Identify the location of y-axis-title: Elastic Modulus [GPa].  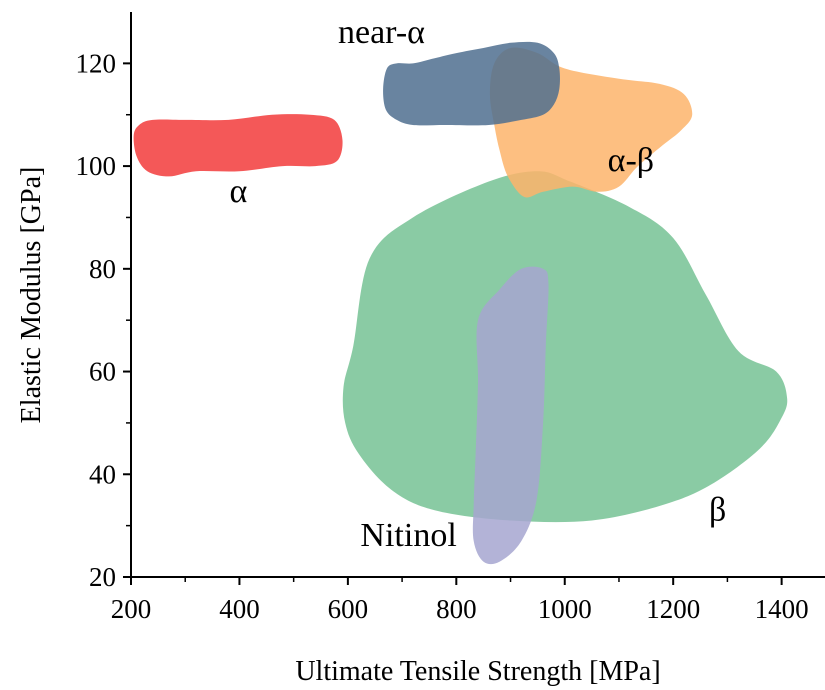
(31, 295).